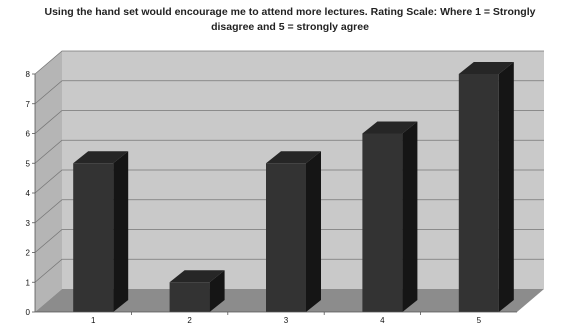 The height and width of the screenshot is (324, 571). I want to click on y-tick-label: 5, so click(28, 163).